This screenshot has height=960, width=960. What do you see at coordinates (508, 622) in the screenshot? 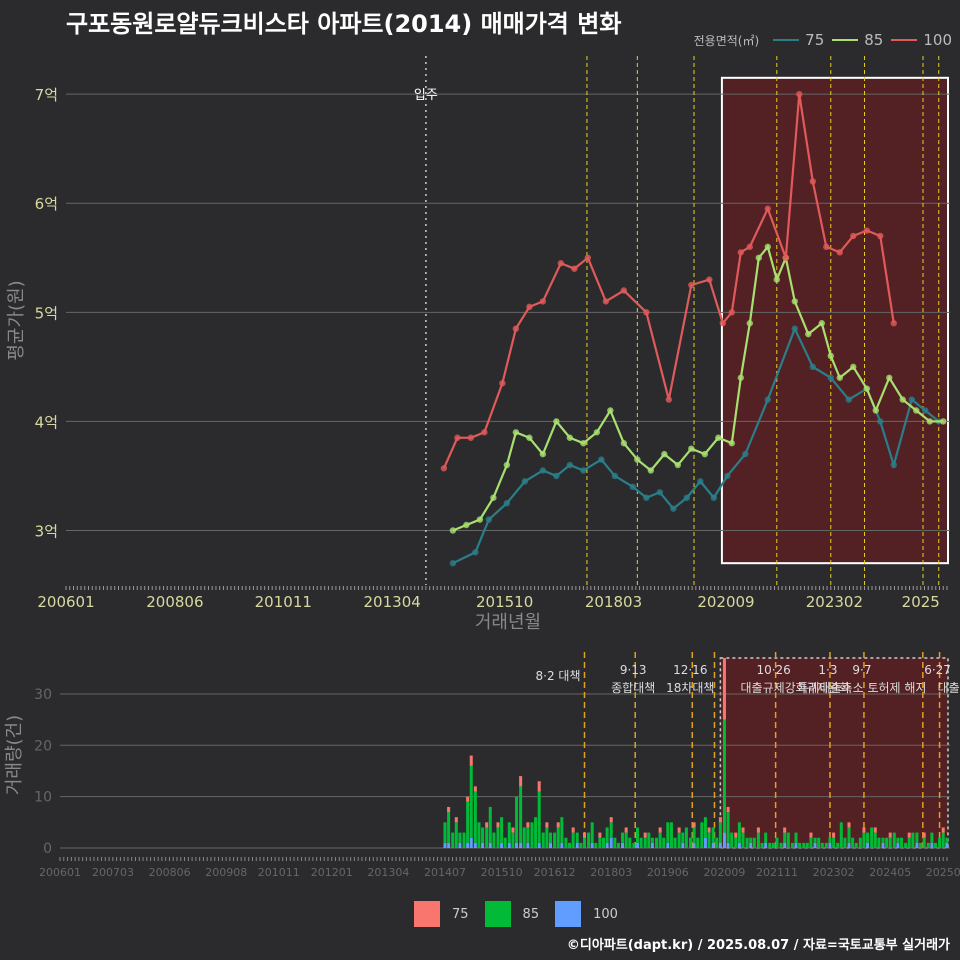
I see `x-axis-title: 거래년월` at bounding box center [508, 622].